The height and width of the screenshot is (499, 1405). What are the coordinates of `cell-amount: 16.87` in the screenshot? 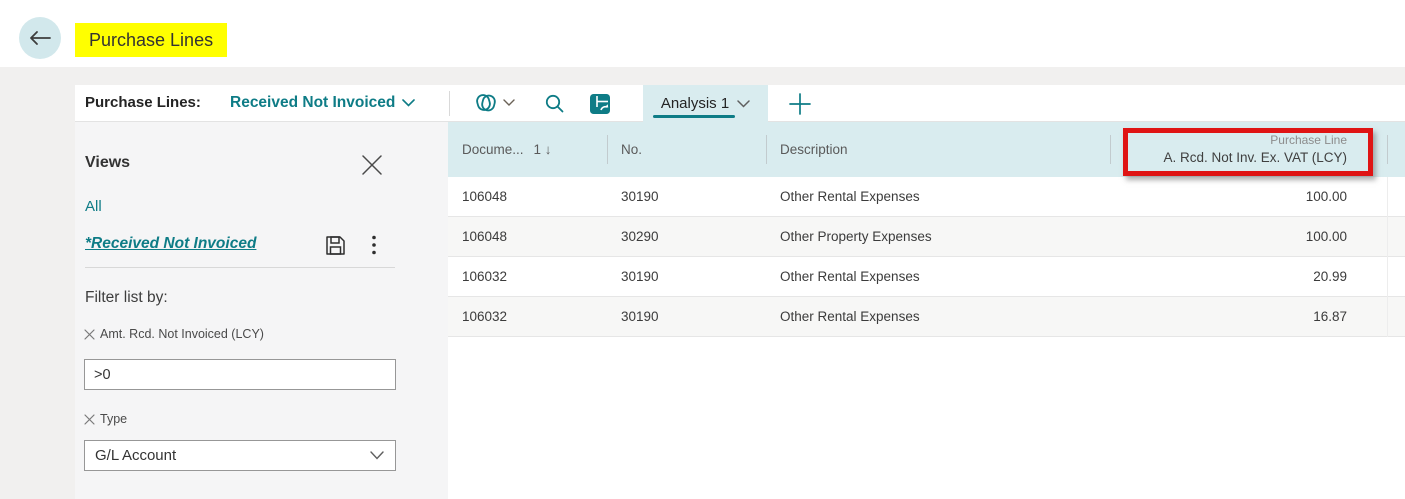 It's located at (1330, 316).